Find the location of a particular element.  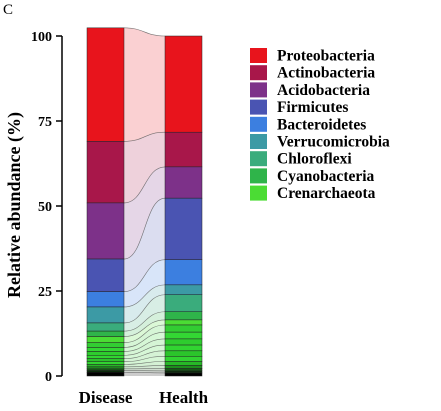

y-axis: 0 25 50 75 100 is located at coordinates (47, 207).